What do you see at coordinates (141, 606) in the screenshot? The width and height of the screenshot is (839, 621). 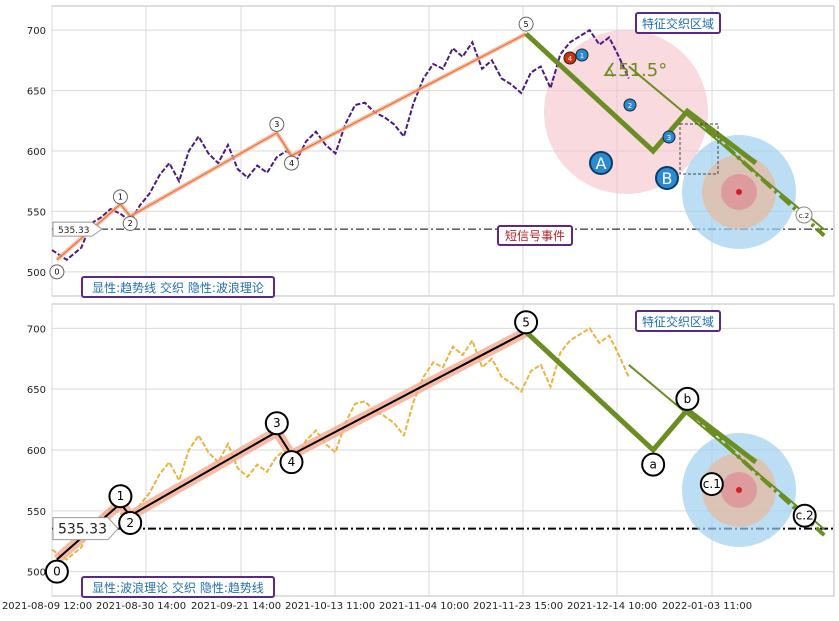 I see `x-tick-label: 2021-08-30 14:00` at bounding box center [141, 606].